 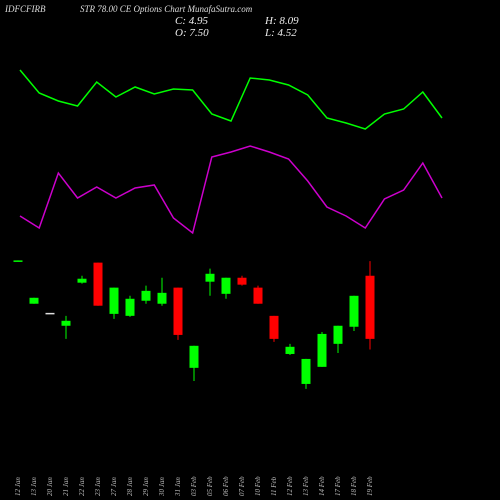 What do you see at coordinates (281, 21) in the screenshot?
I see `stat: H: 8.09` at bounding box center [281, 21].